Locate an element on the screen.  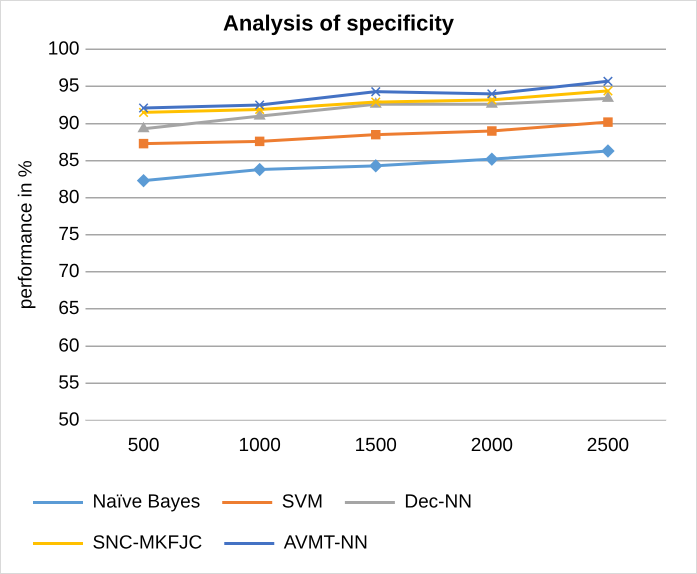
x-tick-label: 2500 is located at coordinates (608, 445).